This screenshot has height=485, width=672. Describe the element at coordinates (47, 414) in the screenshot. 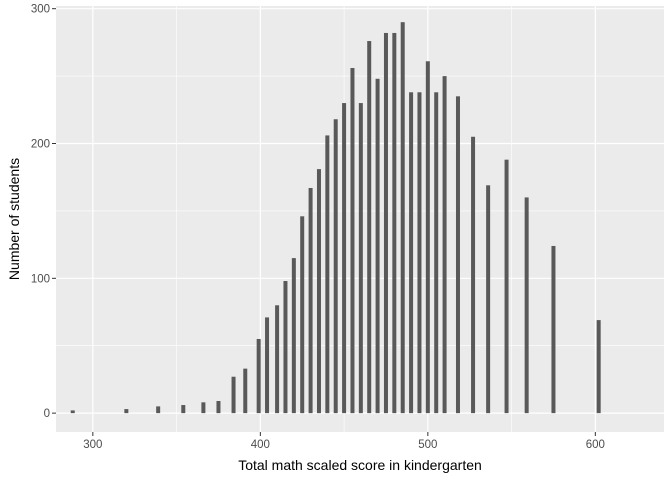

I see `y-tick-label: 0` at that location.